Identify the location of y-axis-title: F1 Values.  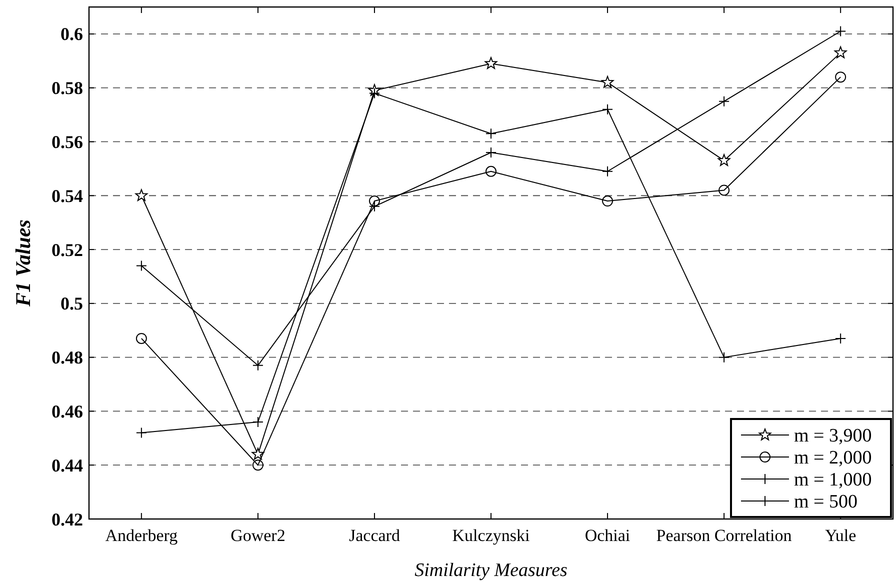
(23, 264).